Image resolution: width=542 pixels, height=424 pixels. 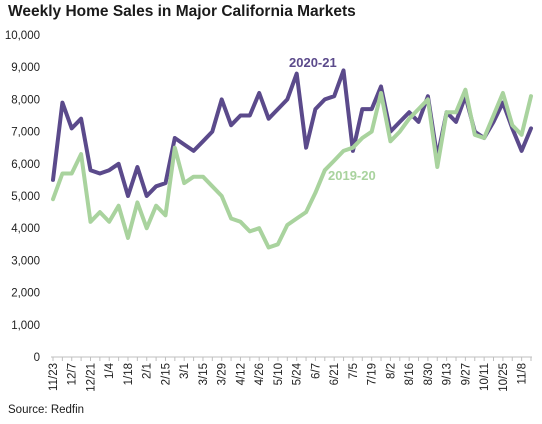 What do you see at coordinates (25, 133) in the screenshot?
I see `y-tick-label: 7,000` at bounding box center [25, 133].